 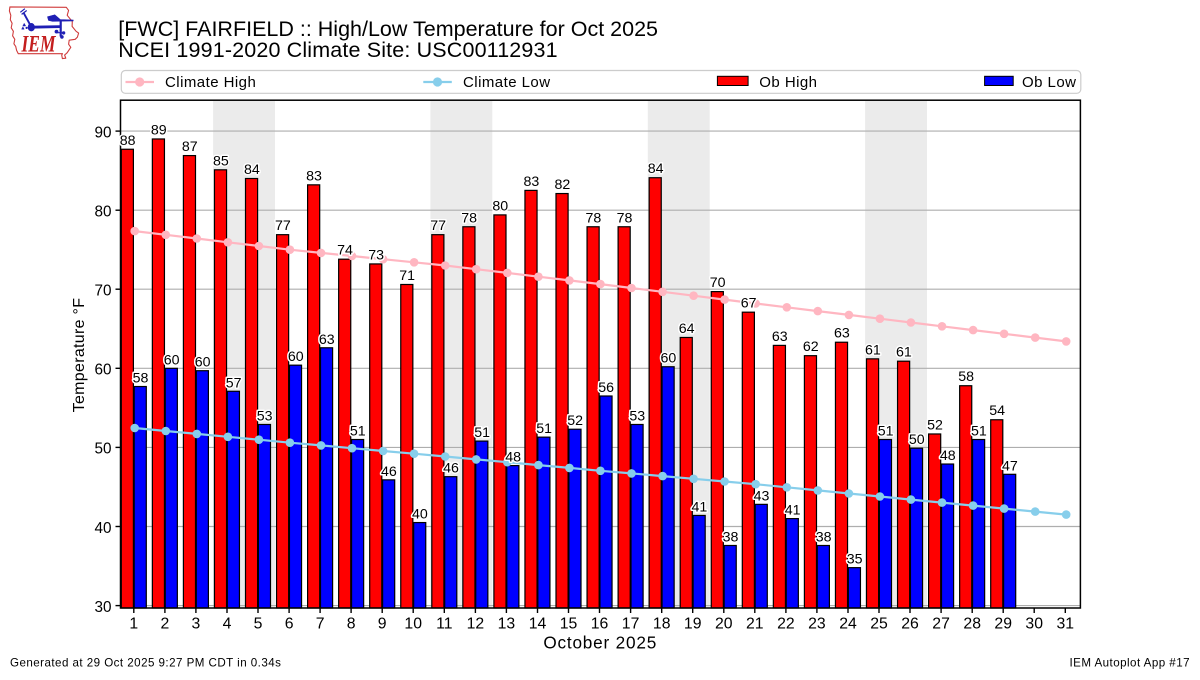 I want to click on svg-text: 43, so click(x=762, y=496).